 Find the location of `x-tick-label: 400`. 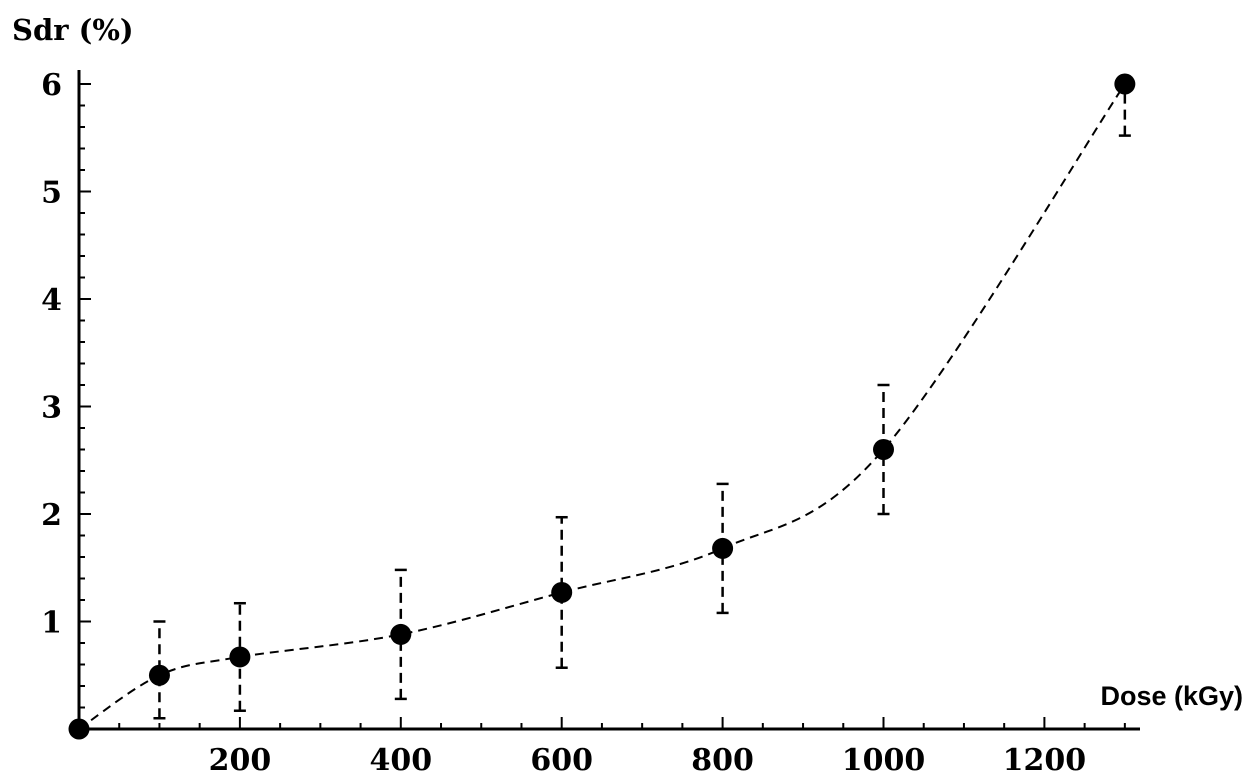

x-tick-label: 400 is located at coordinates (400, 760).